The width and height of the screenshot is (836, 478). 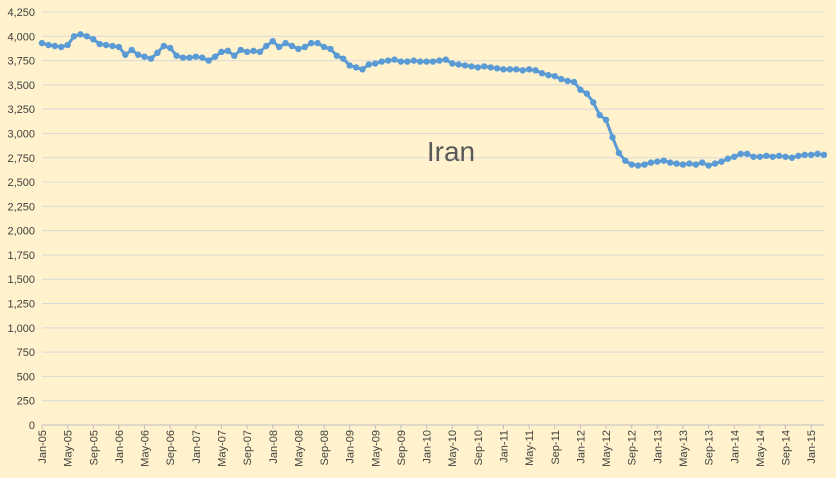 What do you see at coordinates (26, 353) in the screenshot?
I see `y-tick-label: 750` at bounding box center [26, 353].